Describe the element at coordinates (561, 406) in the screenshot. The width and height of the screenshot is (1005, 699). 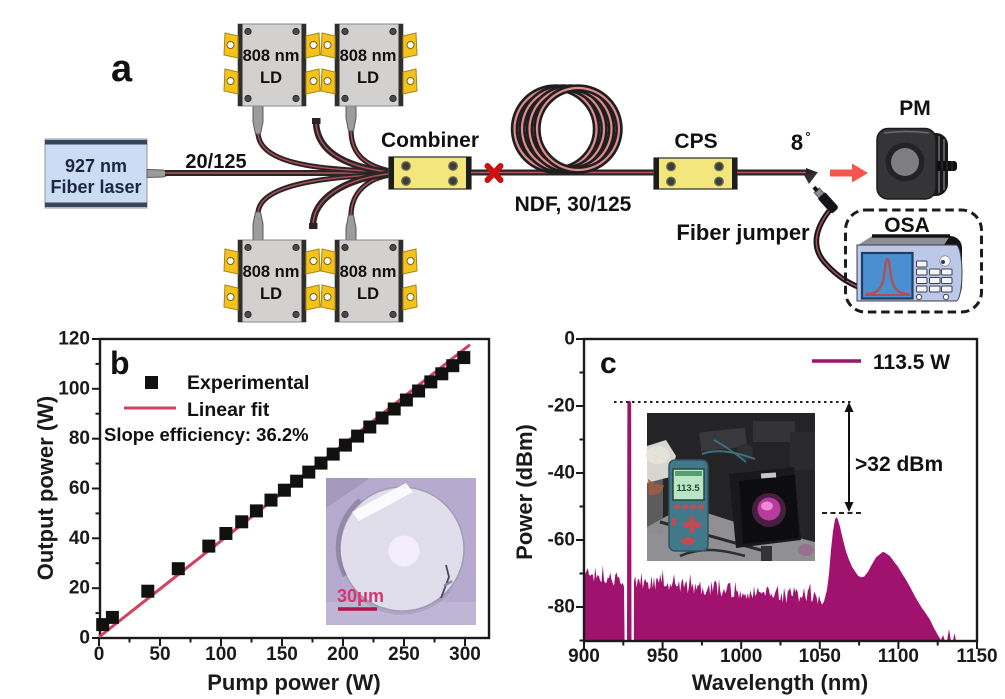
I see `svg-text: -20` at that location.